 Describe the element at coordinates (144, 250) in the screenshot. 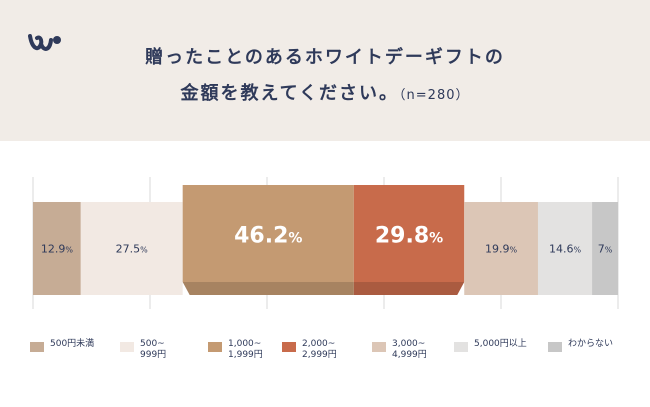

I see `value-unit-1: %` at that location.